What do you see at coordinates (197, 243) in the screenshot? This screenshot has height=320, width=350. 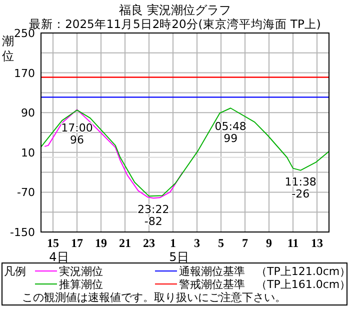 I see `x-tick-label: 3` at bounding box center [197, 243].